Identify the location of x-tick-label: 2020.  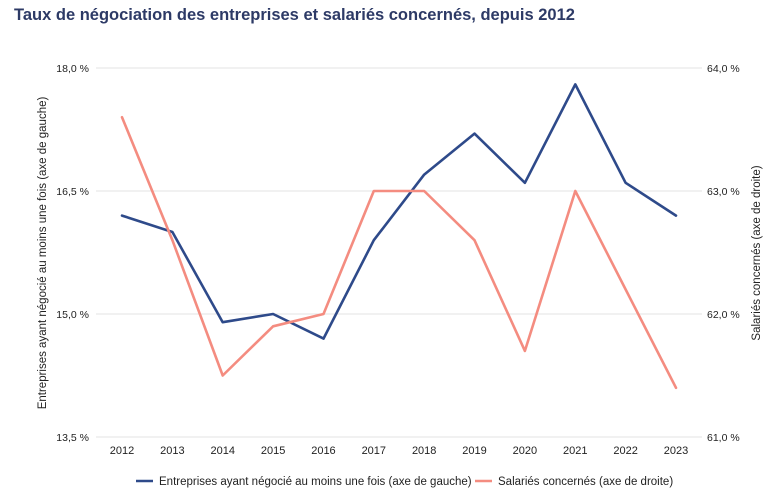
(525, 451).